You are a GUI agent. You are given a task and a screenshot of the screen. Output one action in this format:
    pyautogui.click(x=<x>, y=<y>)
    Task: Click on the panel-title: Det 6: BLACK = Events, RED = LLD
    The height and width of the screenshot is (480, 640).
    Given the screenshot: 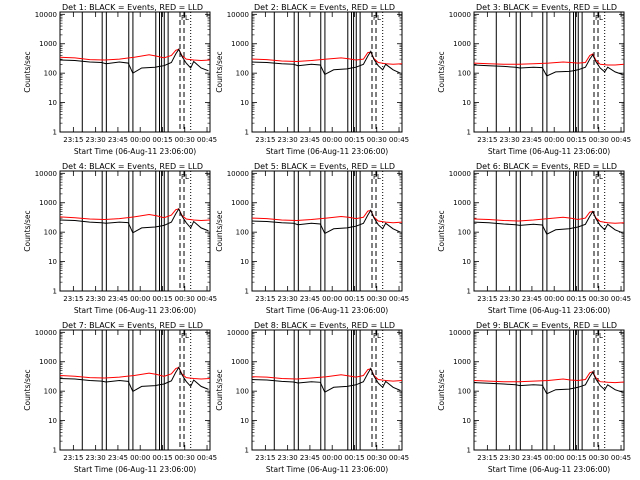 What is the action you would take?
    pyautogui.click(x=546, y=166)
    